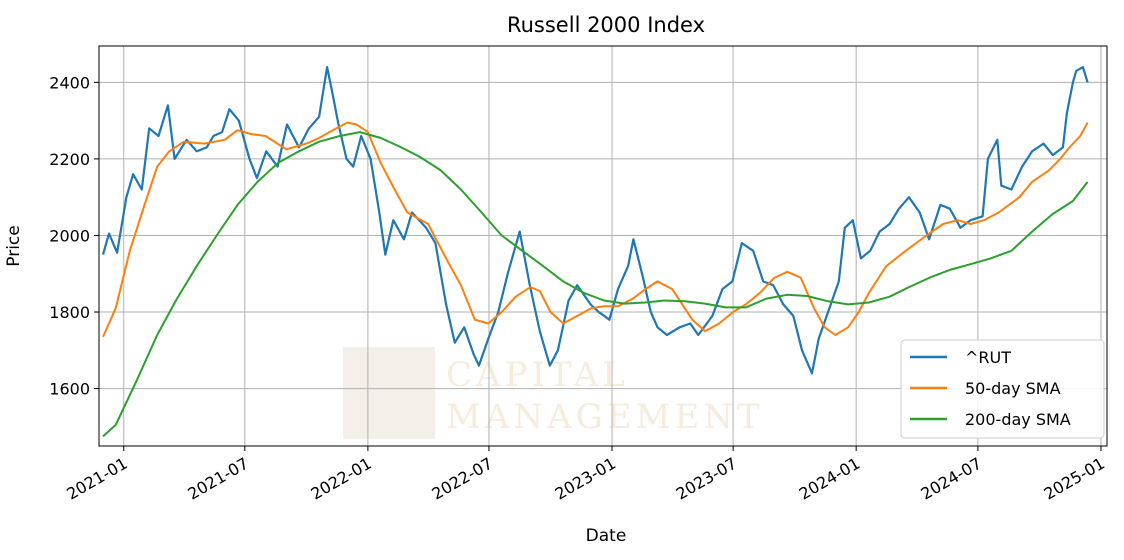 This screenshot has height=560, width=1124. I want to click on legend-label-0: ^RUT, so click(988, 357).